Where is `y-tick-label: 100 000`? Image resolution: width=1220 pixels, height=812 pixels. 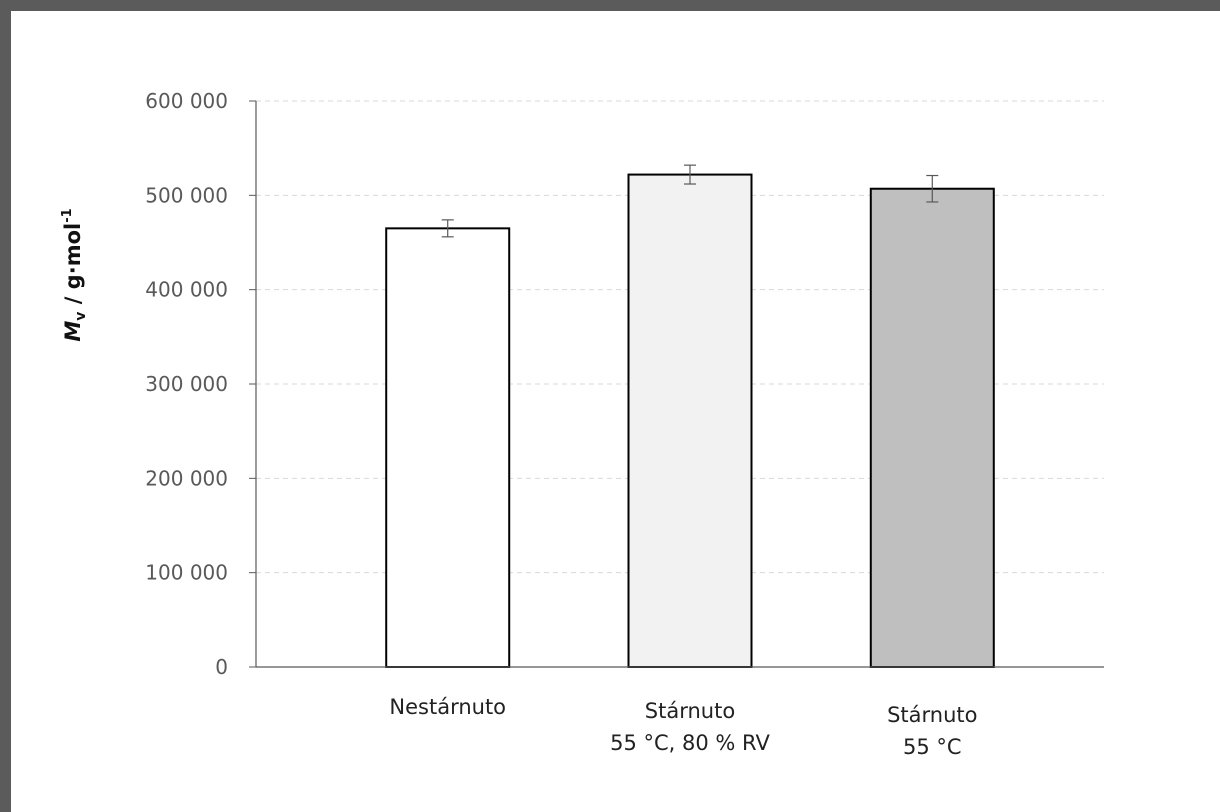
y-tick-label: 100 000 is located at coordinates (186, 573).